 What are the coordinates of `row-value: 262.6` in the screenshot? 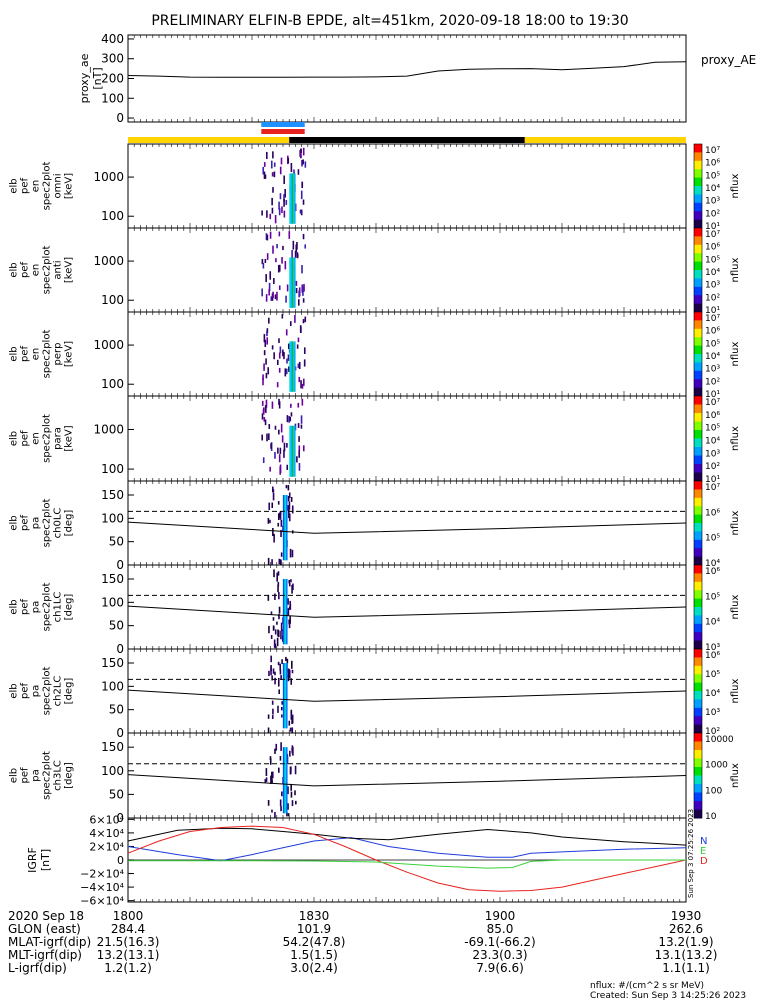 It's located at (686, 929).